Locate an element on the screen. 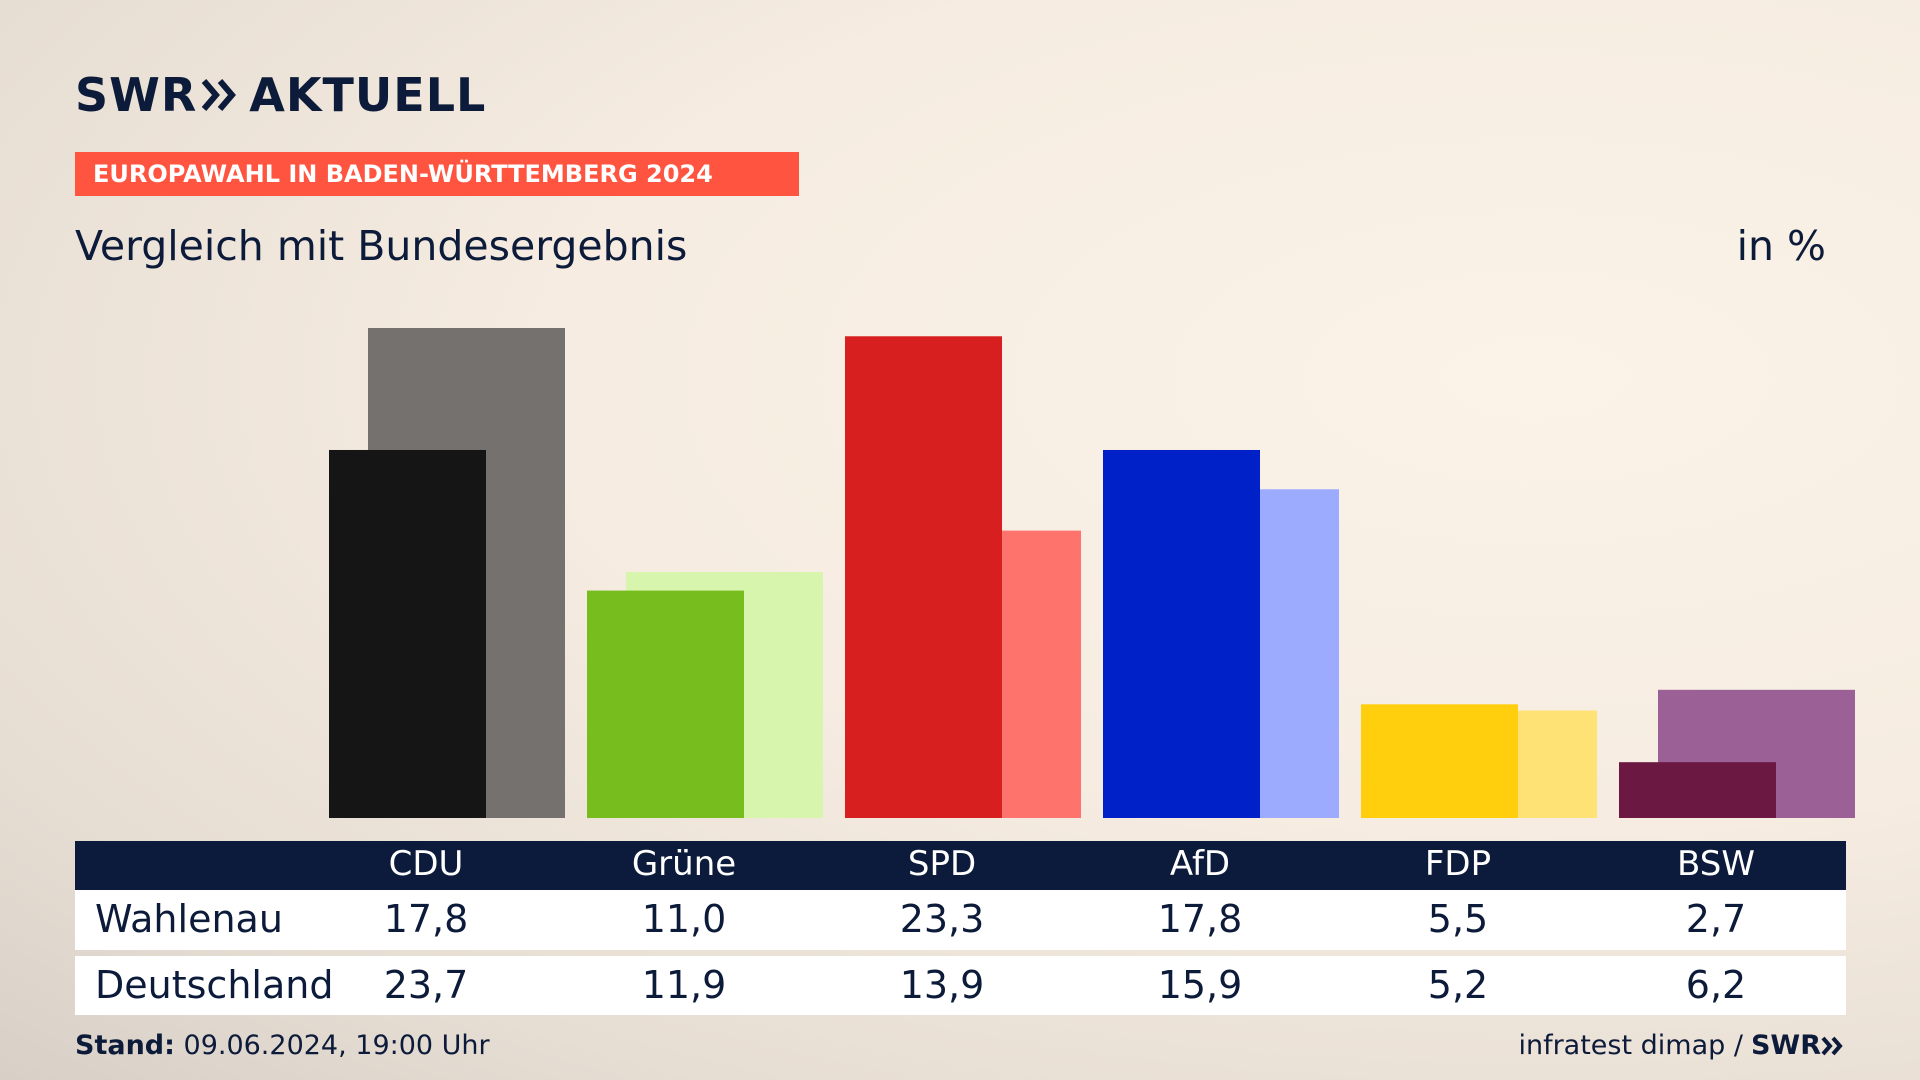  party-label-fdp: FDP is located at coordinates (1458, 864).